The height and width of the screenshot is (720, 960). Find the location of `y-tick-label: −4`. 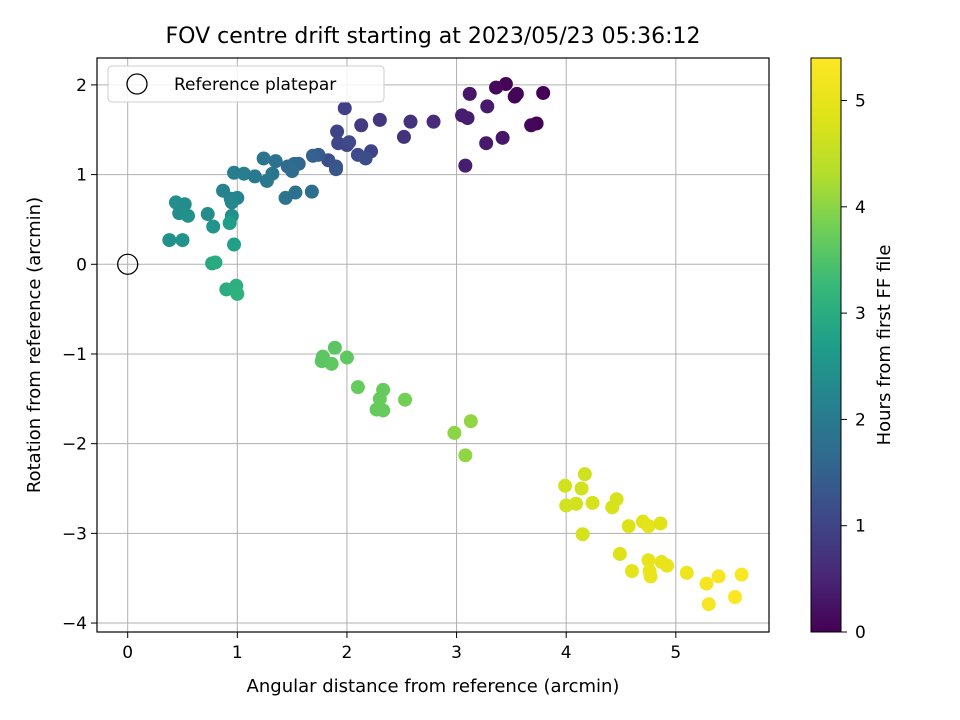

y-tick-label: −4 is located at coordinates (74, 624).